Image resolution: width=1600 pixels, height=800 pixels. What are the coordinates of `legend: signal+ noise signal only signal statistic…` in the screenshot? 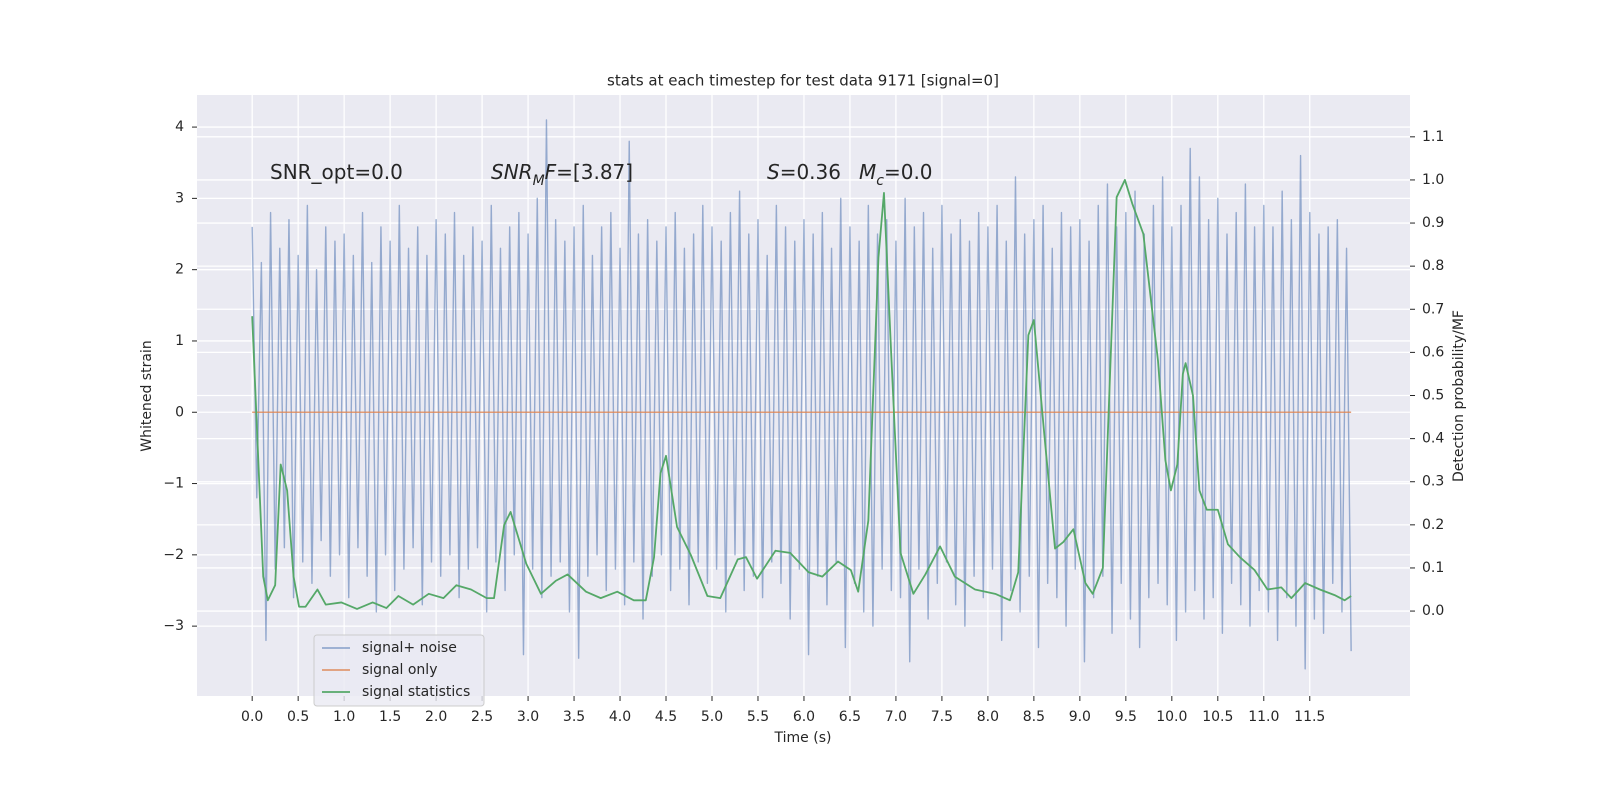 It's located at (399, 670).